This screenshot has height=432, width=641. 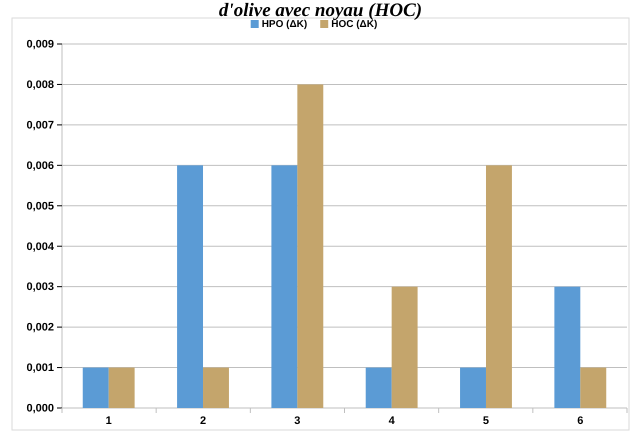 What do you see at coordinates (320, 10) in the screenshot?
I see `chart-title: d'olive avec noyau (HOC)` at bounding box center [320, 10].